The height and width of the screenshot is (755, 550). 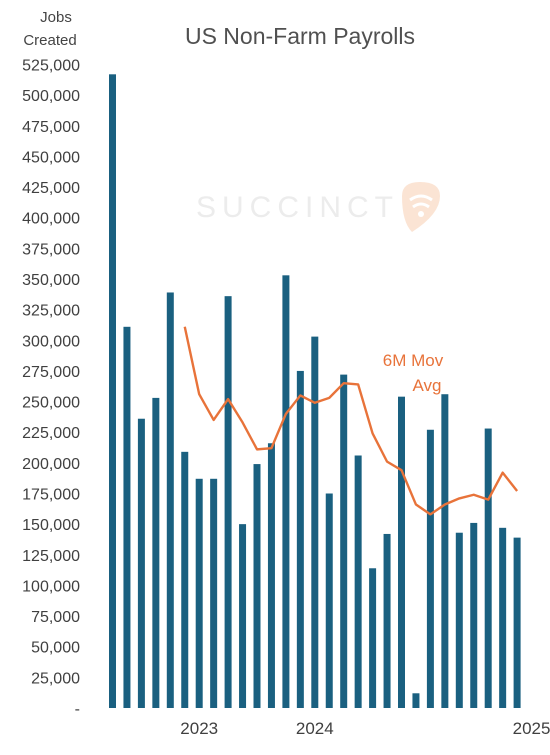 I want to click on y-tick-label: 325,000, so click(x=51, y=311).